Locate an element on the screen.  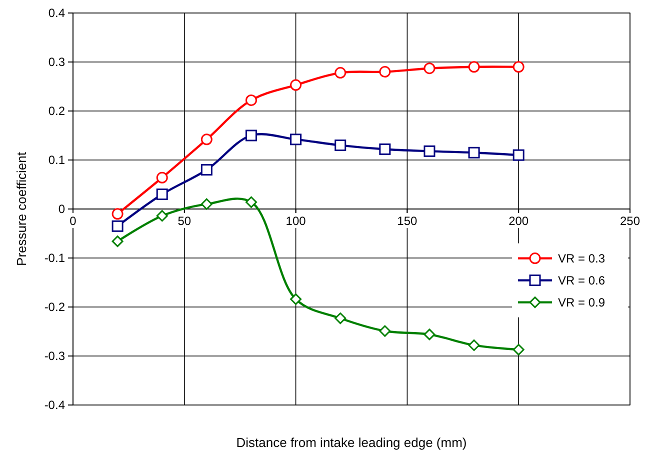
x-tick-label: 100 is located at coordinates (296, 221).